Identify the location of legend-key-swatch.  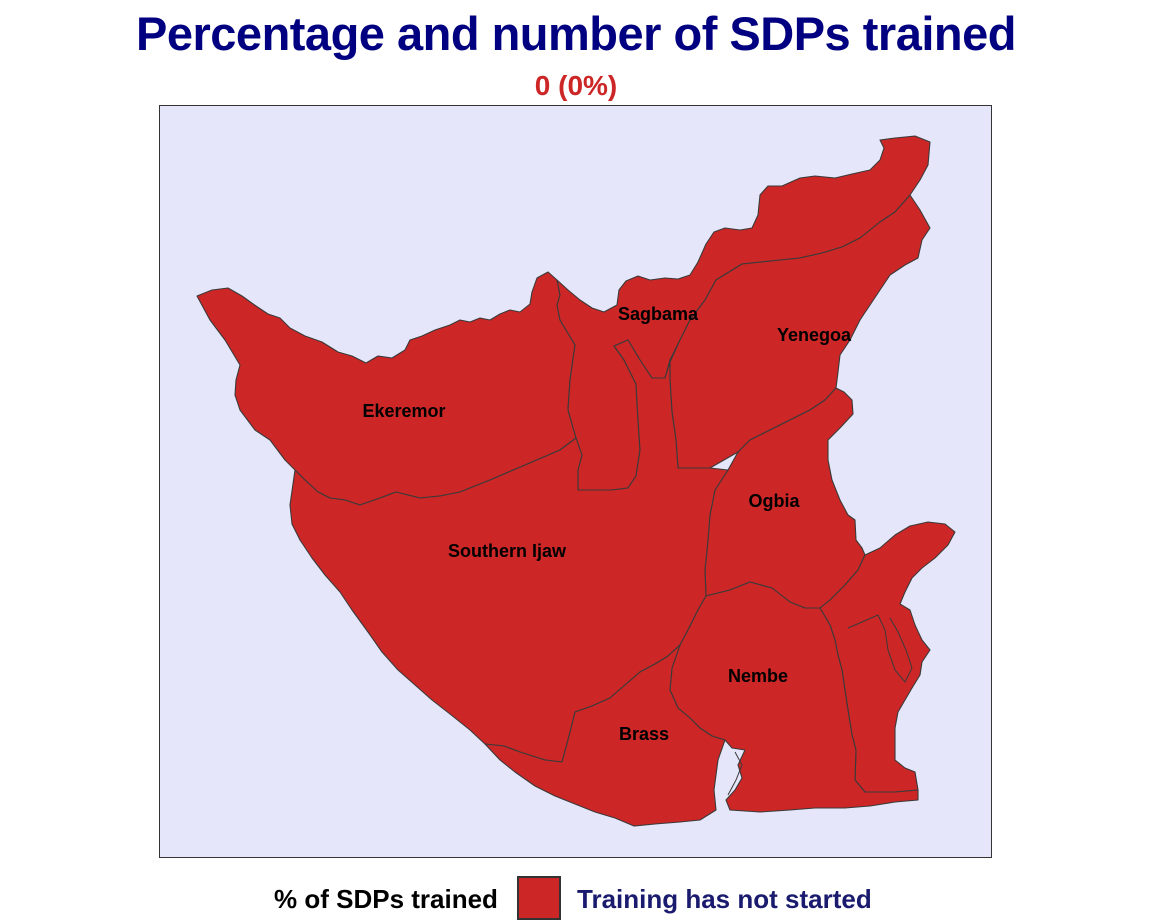
(539, 898).